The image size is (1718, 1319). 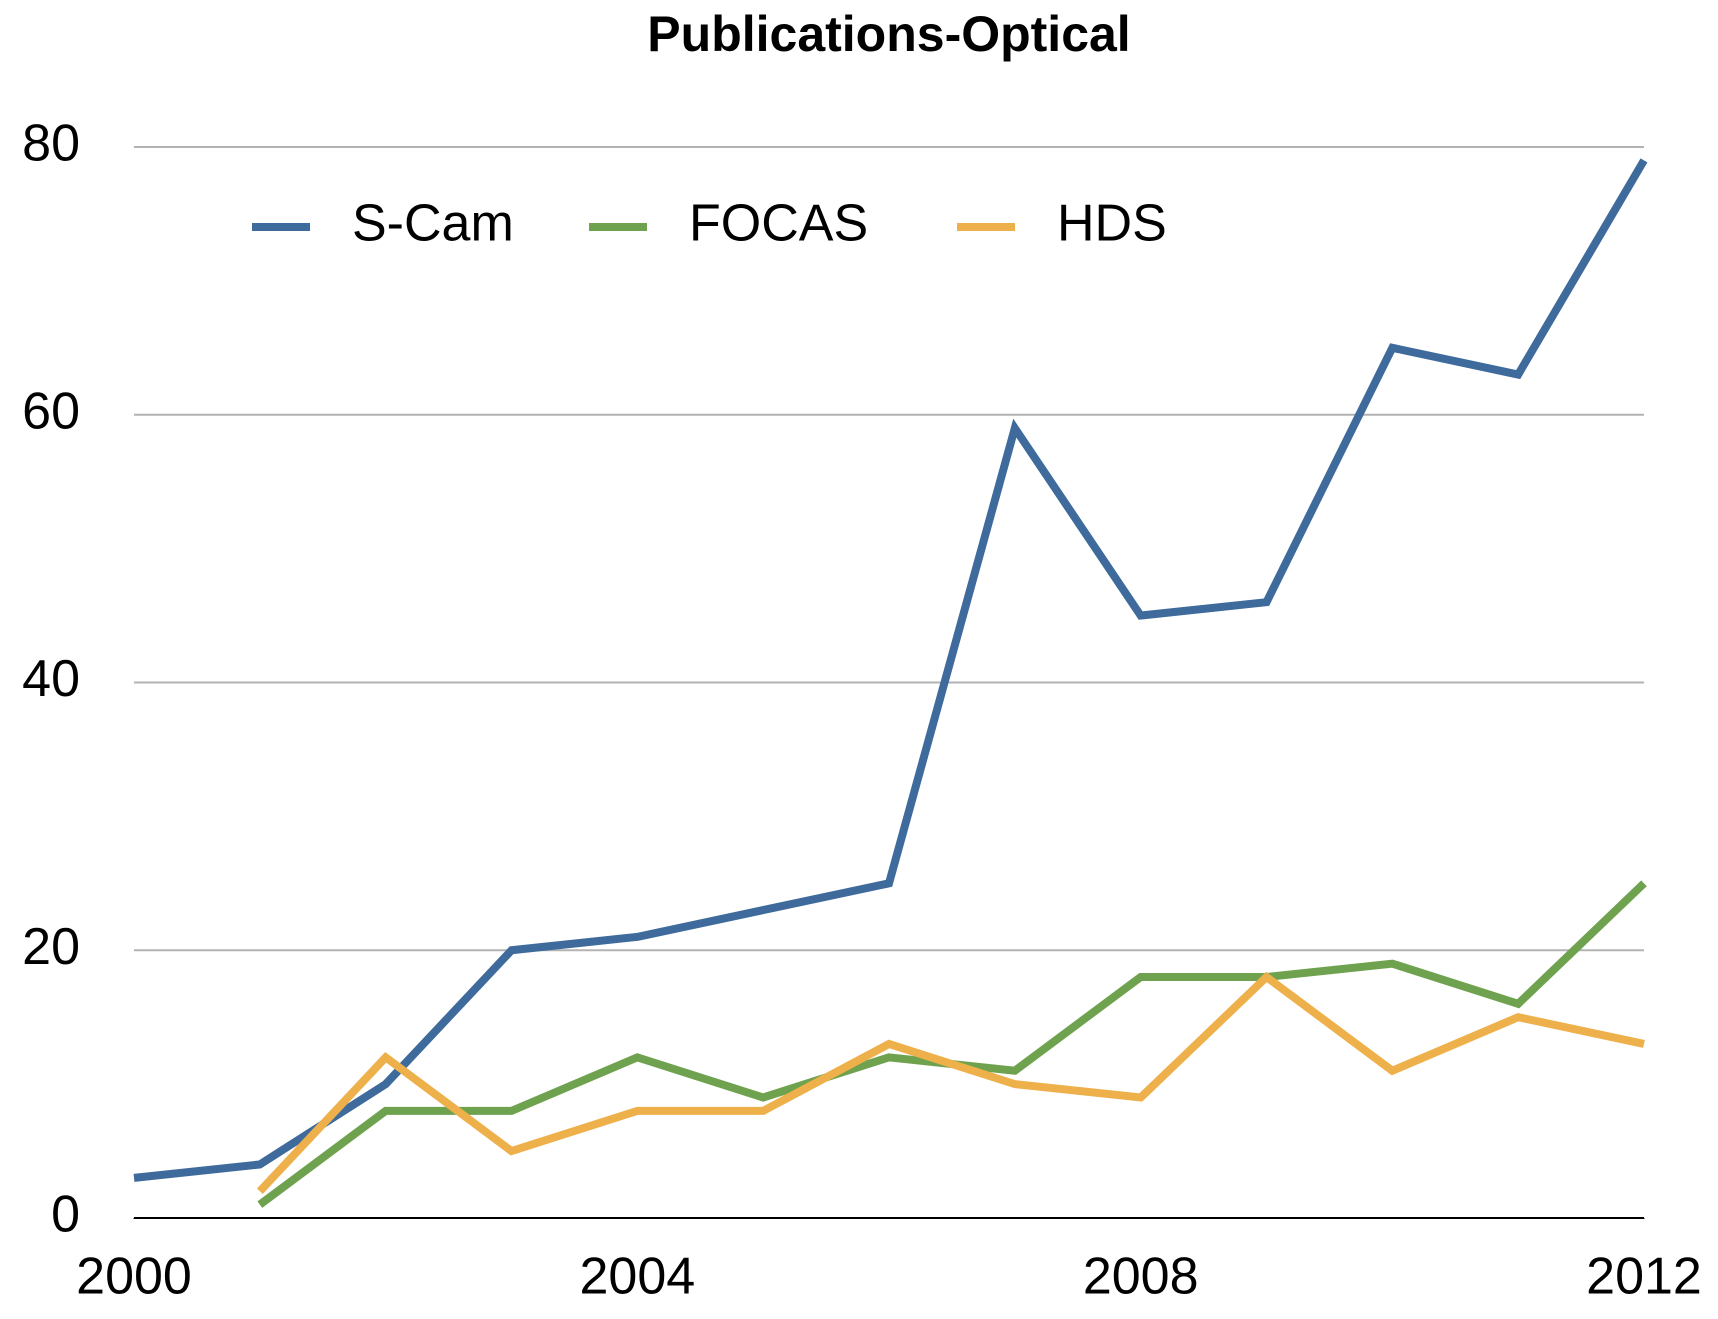 What do you see at coordinates (888, 34) in the screenshot?
I see `chart-title: Publications-Optical` at bounding box center [888, 34].